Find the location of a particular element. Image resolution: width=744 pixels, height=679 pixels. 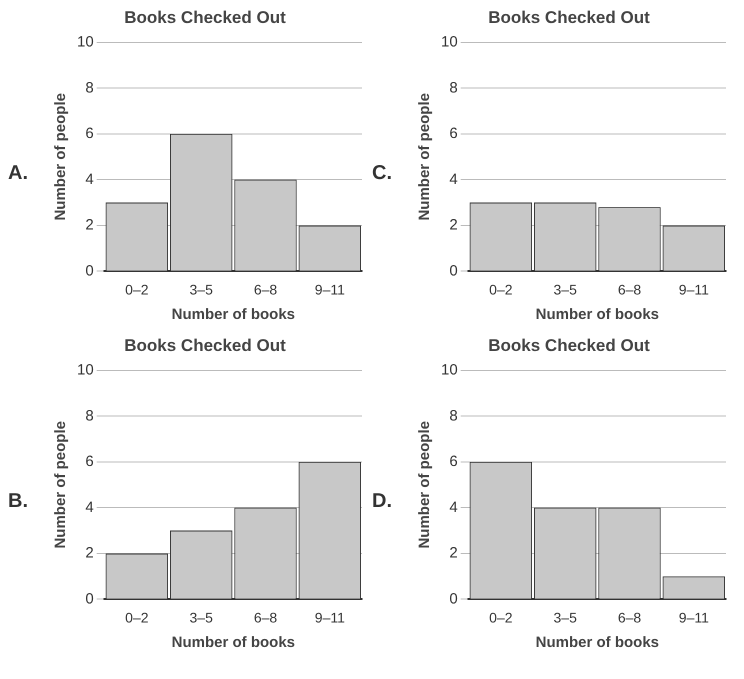

text: D. is located at coordinates (382, 501).